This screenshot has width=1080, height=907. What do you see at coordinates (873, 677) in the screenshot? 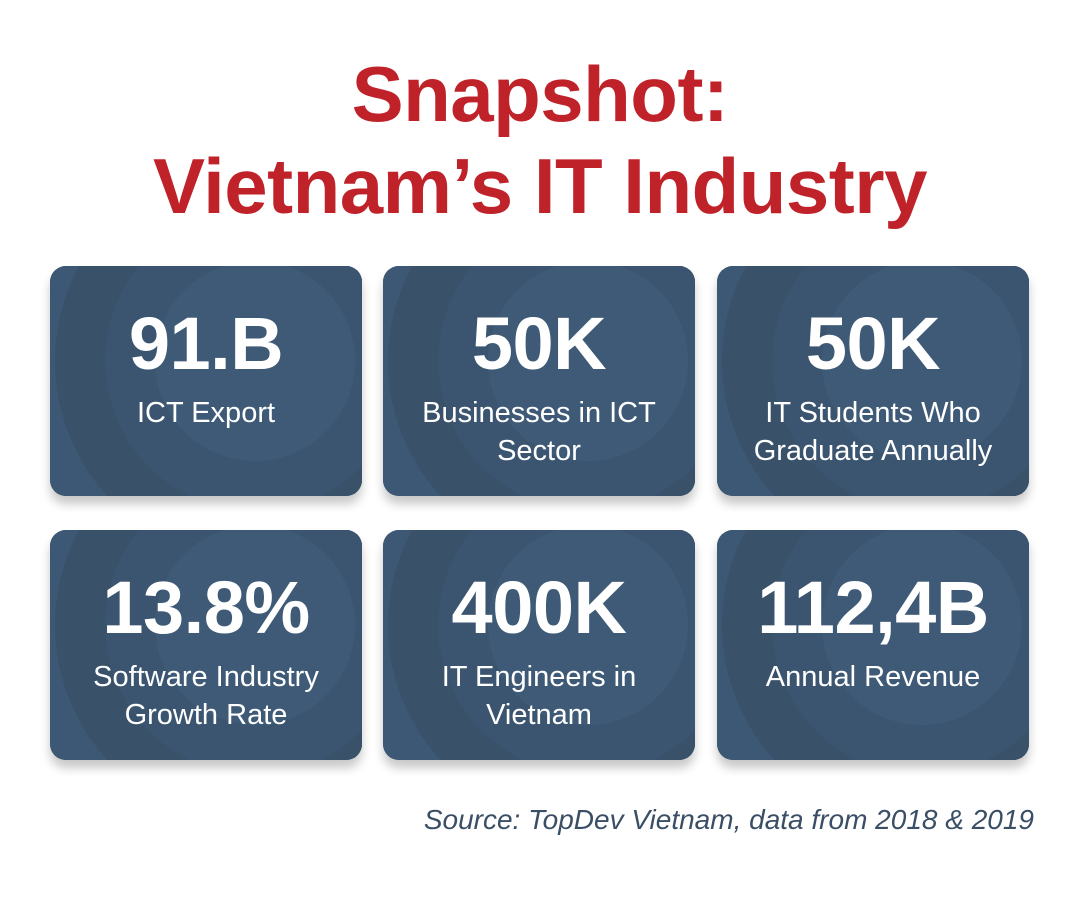
I see `stat-label: Annual Revenue` at bounding box center [873, 677].